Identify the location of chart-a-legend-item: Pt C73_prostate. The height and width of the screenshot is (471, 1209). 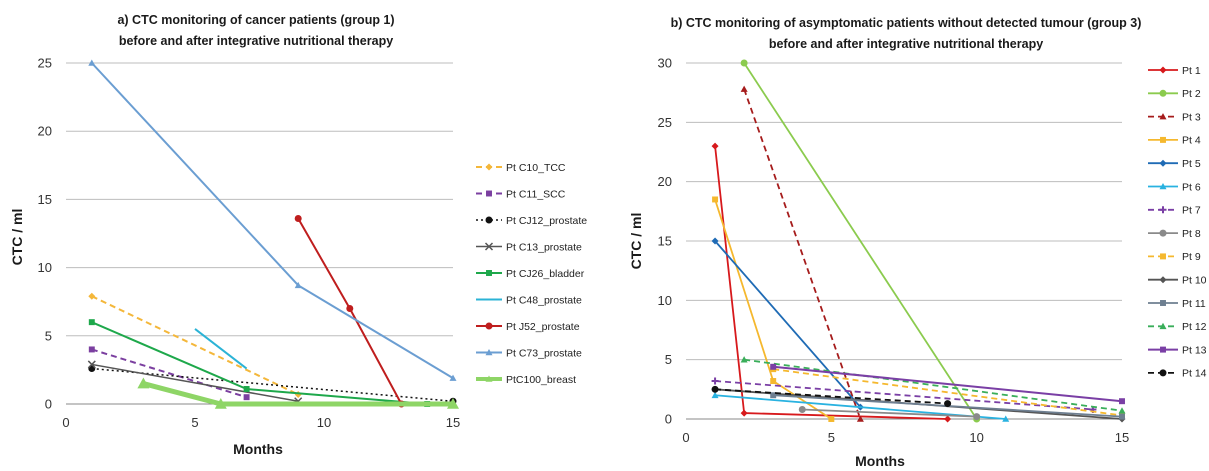
(529, 353).